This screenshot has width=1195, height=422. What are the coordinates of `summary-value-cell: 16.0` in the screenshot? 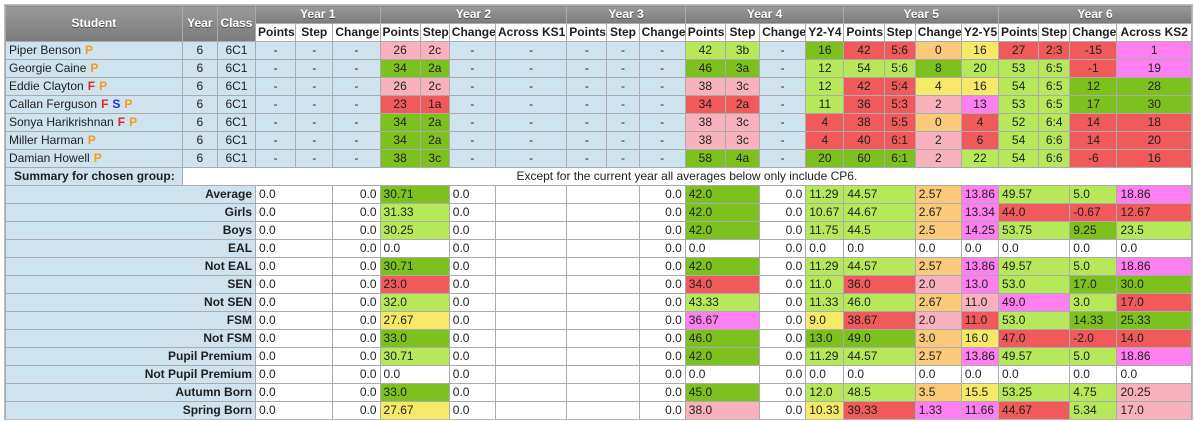 It's located at (980, 338).